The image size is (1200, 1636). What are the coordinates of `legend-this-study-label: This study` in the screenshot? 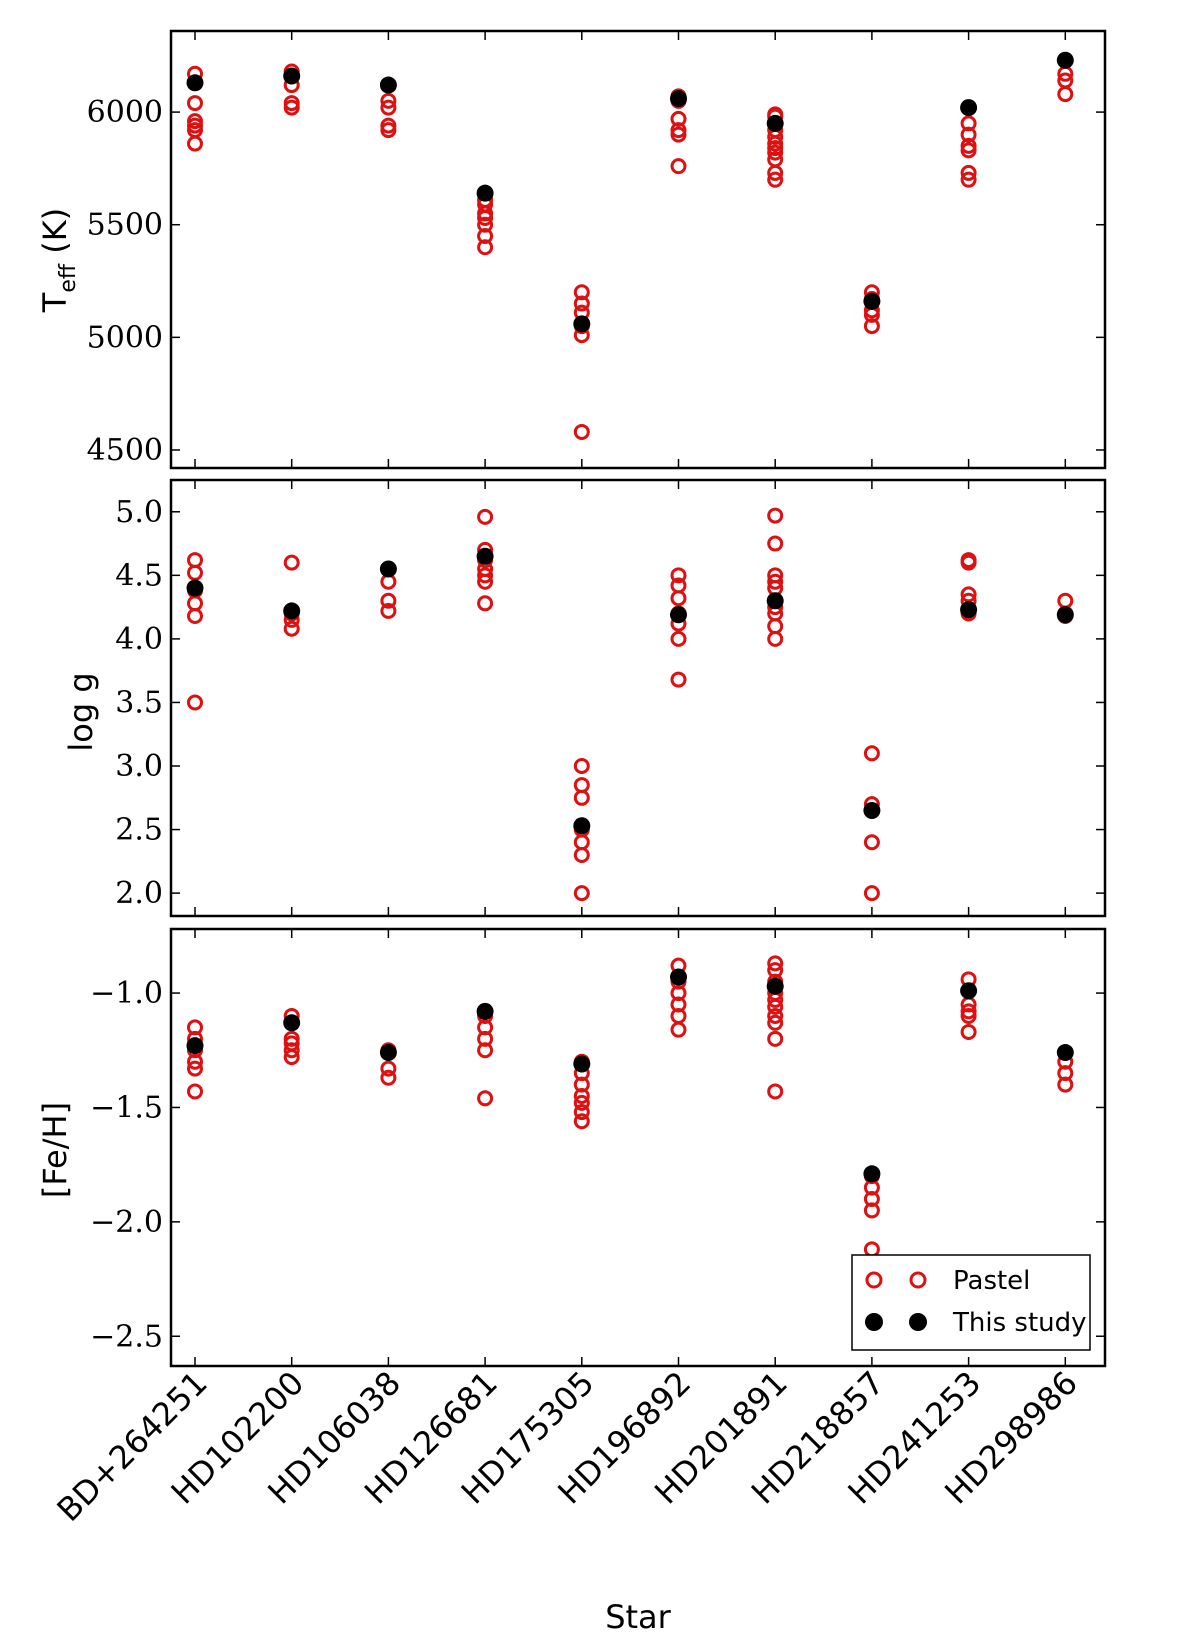 It's located at (1019, 1323).